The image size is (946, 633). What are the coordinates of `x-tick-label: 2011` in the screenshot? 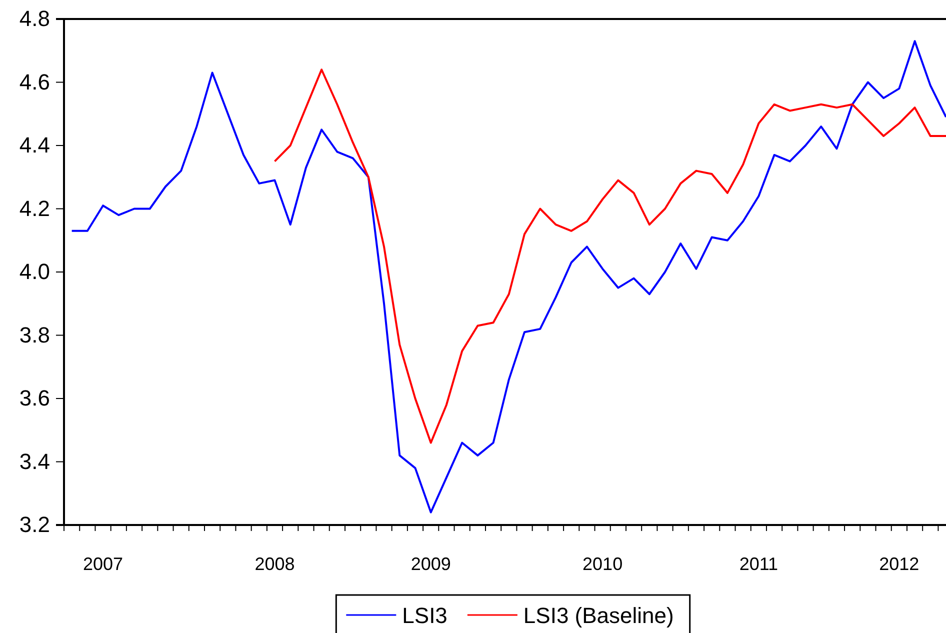 It's located at (758, 564).